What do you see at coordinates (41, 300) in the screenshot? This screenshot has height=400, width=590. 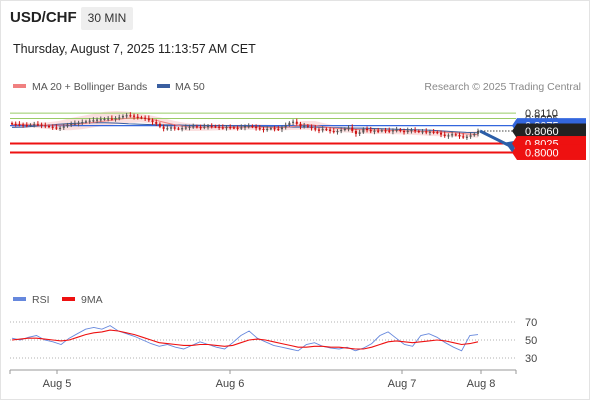 I see `legend-rsi-label: RSI` at bounding box center [41, 300].